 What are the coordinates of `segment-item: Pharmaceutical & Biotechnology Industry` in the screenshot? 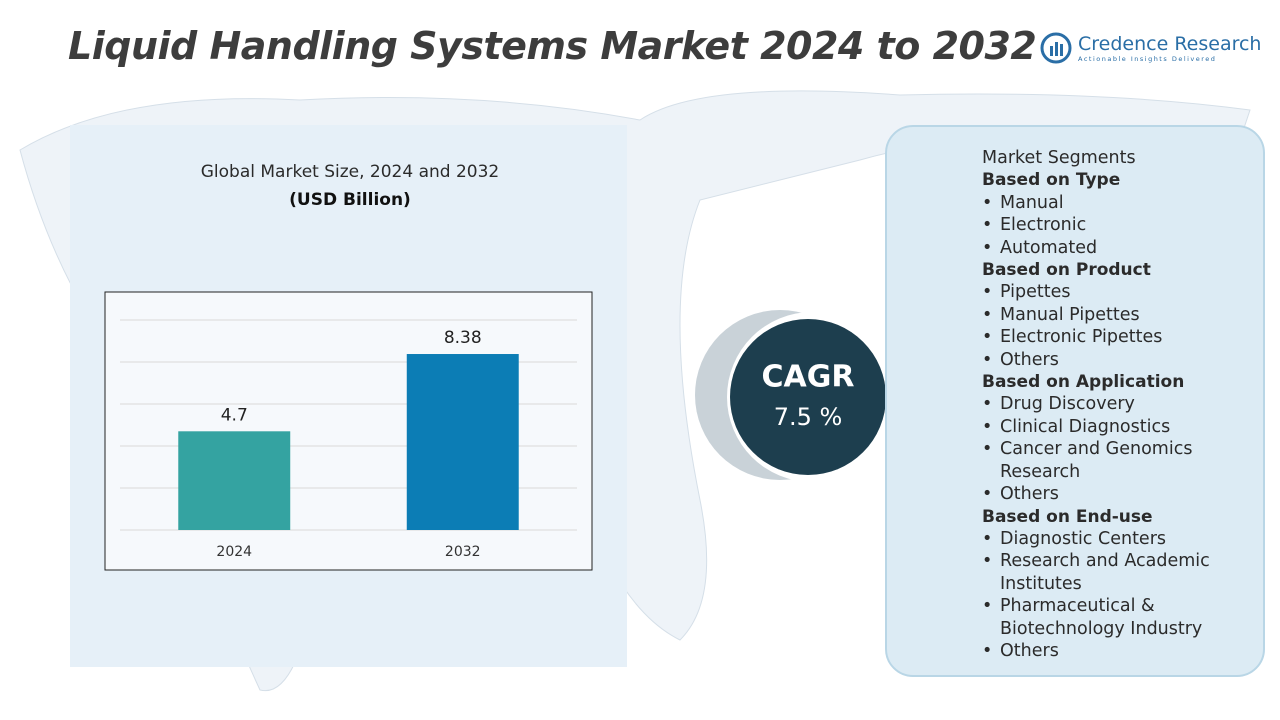 It's located at (1117, 617).